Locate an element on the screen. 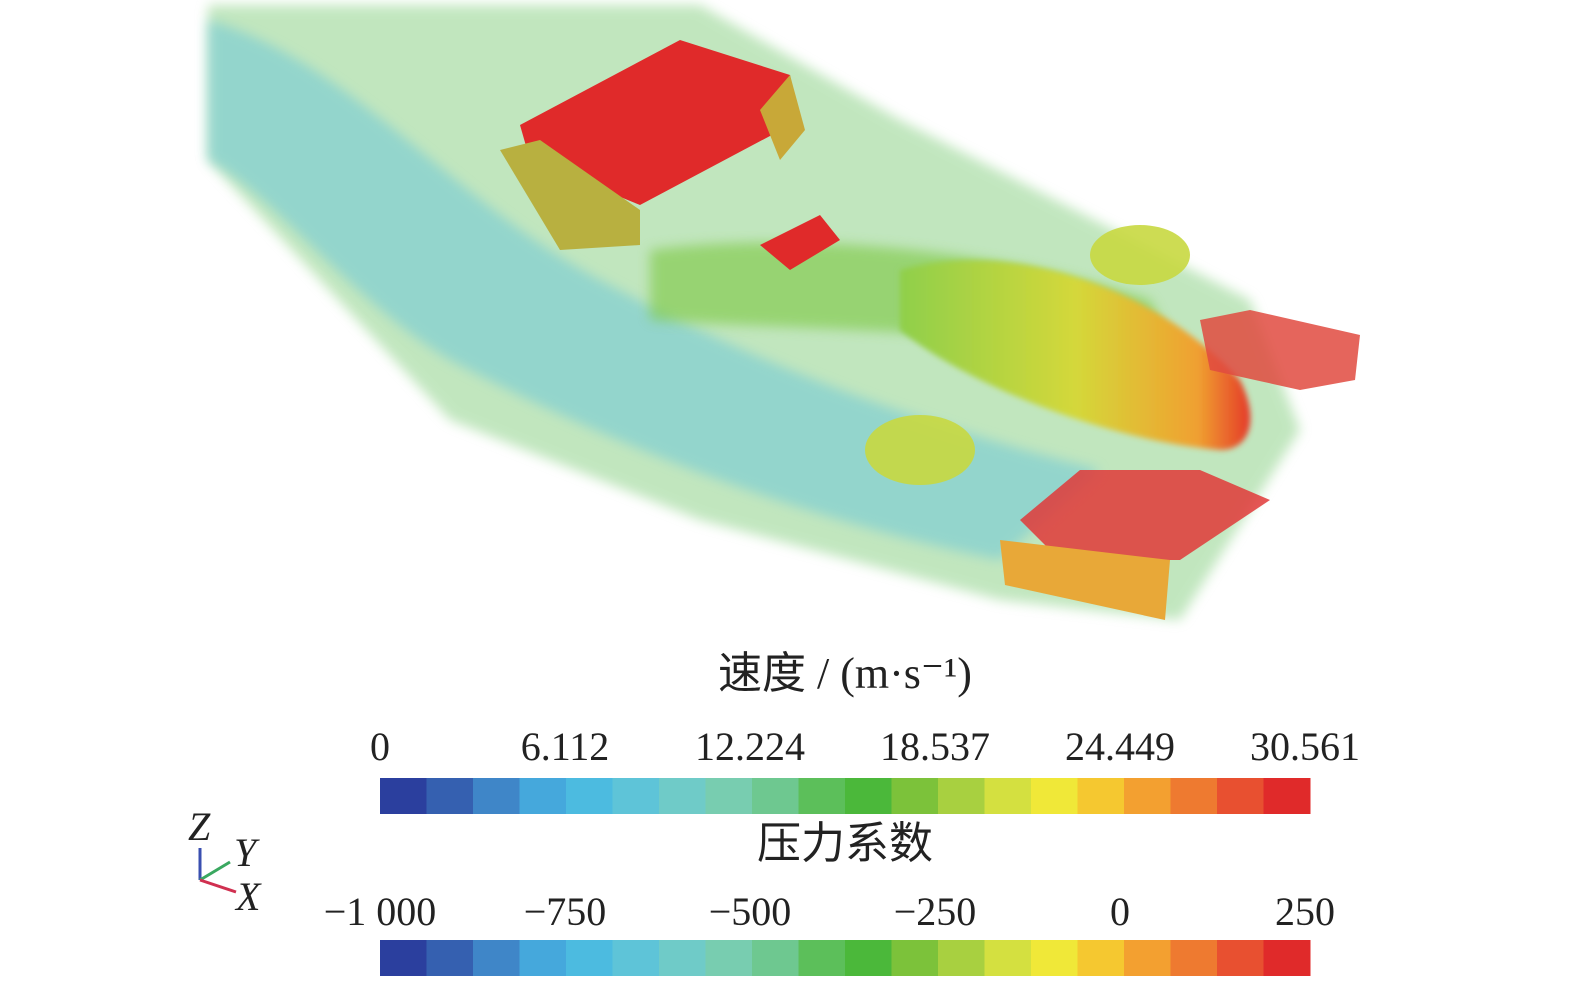 Image resolution: width=1575 pixels, height=988 pixels. x-label: X is located at coordinates (248, 896).